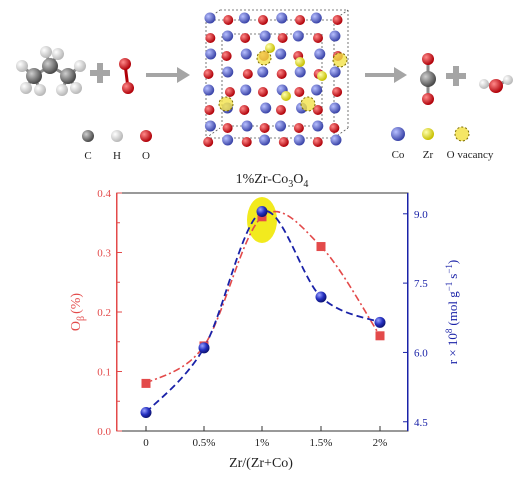 The height and width of the screenshot is (477, 522). Describe the element at coordinates (126, 76) in the screenshot. I see `oxygen-molecule` at that location.